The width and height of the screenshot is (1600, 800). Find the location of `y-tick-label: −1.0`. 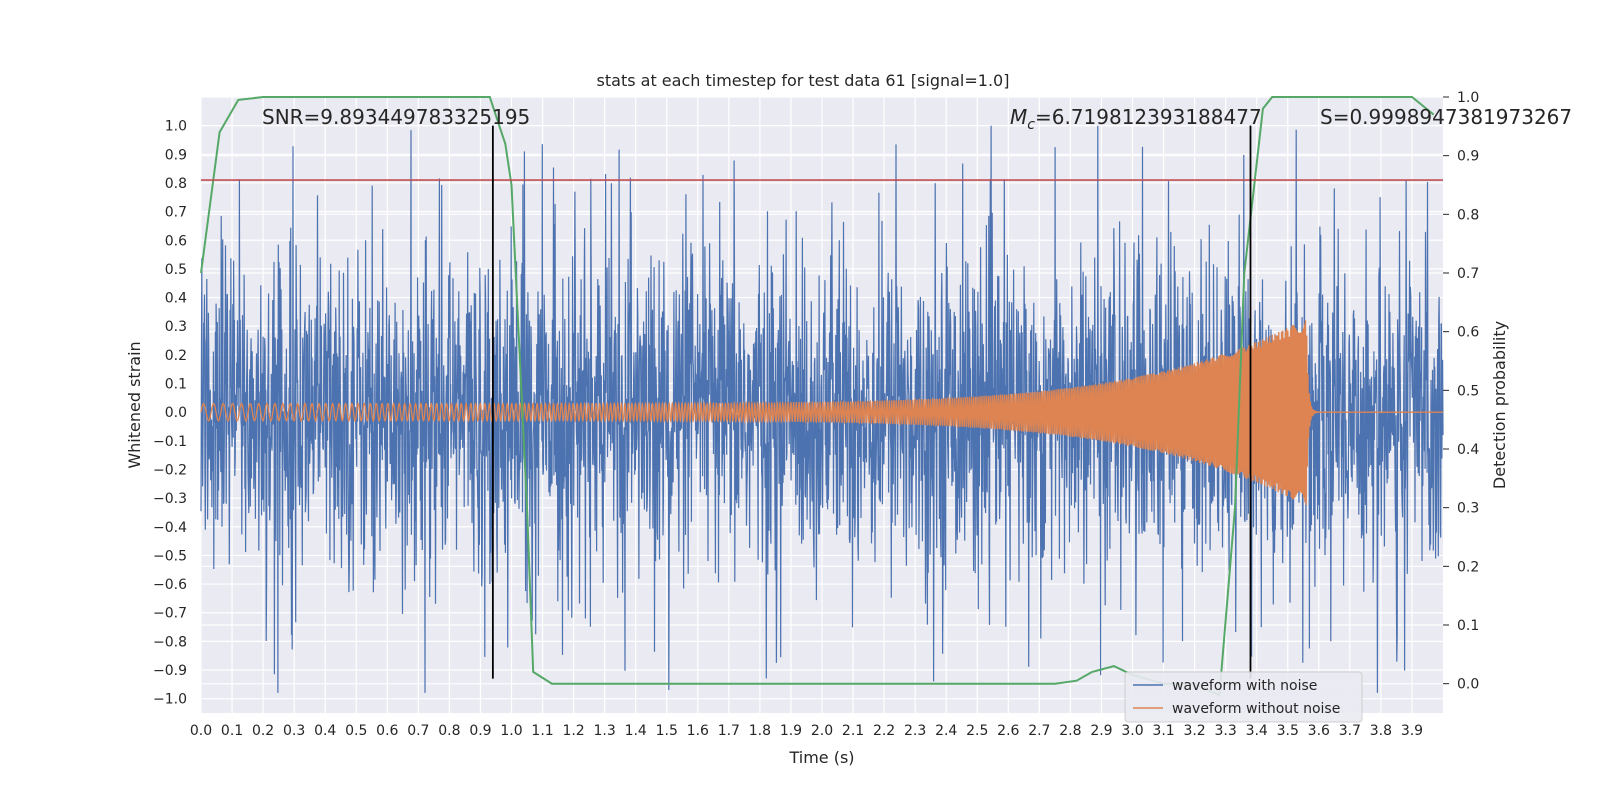

y-tick-label: −1.0 is located at coordinates (170, 700).